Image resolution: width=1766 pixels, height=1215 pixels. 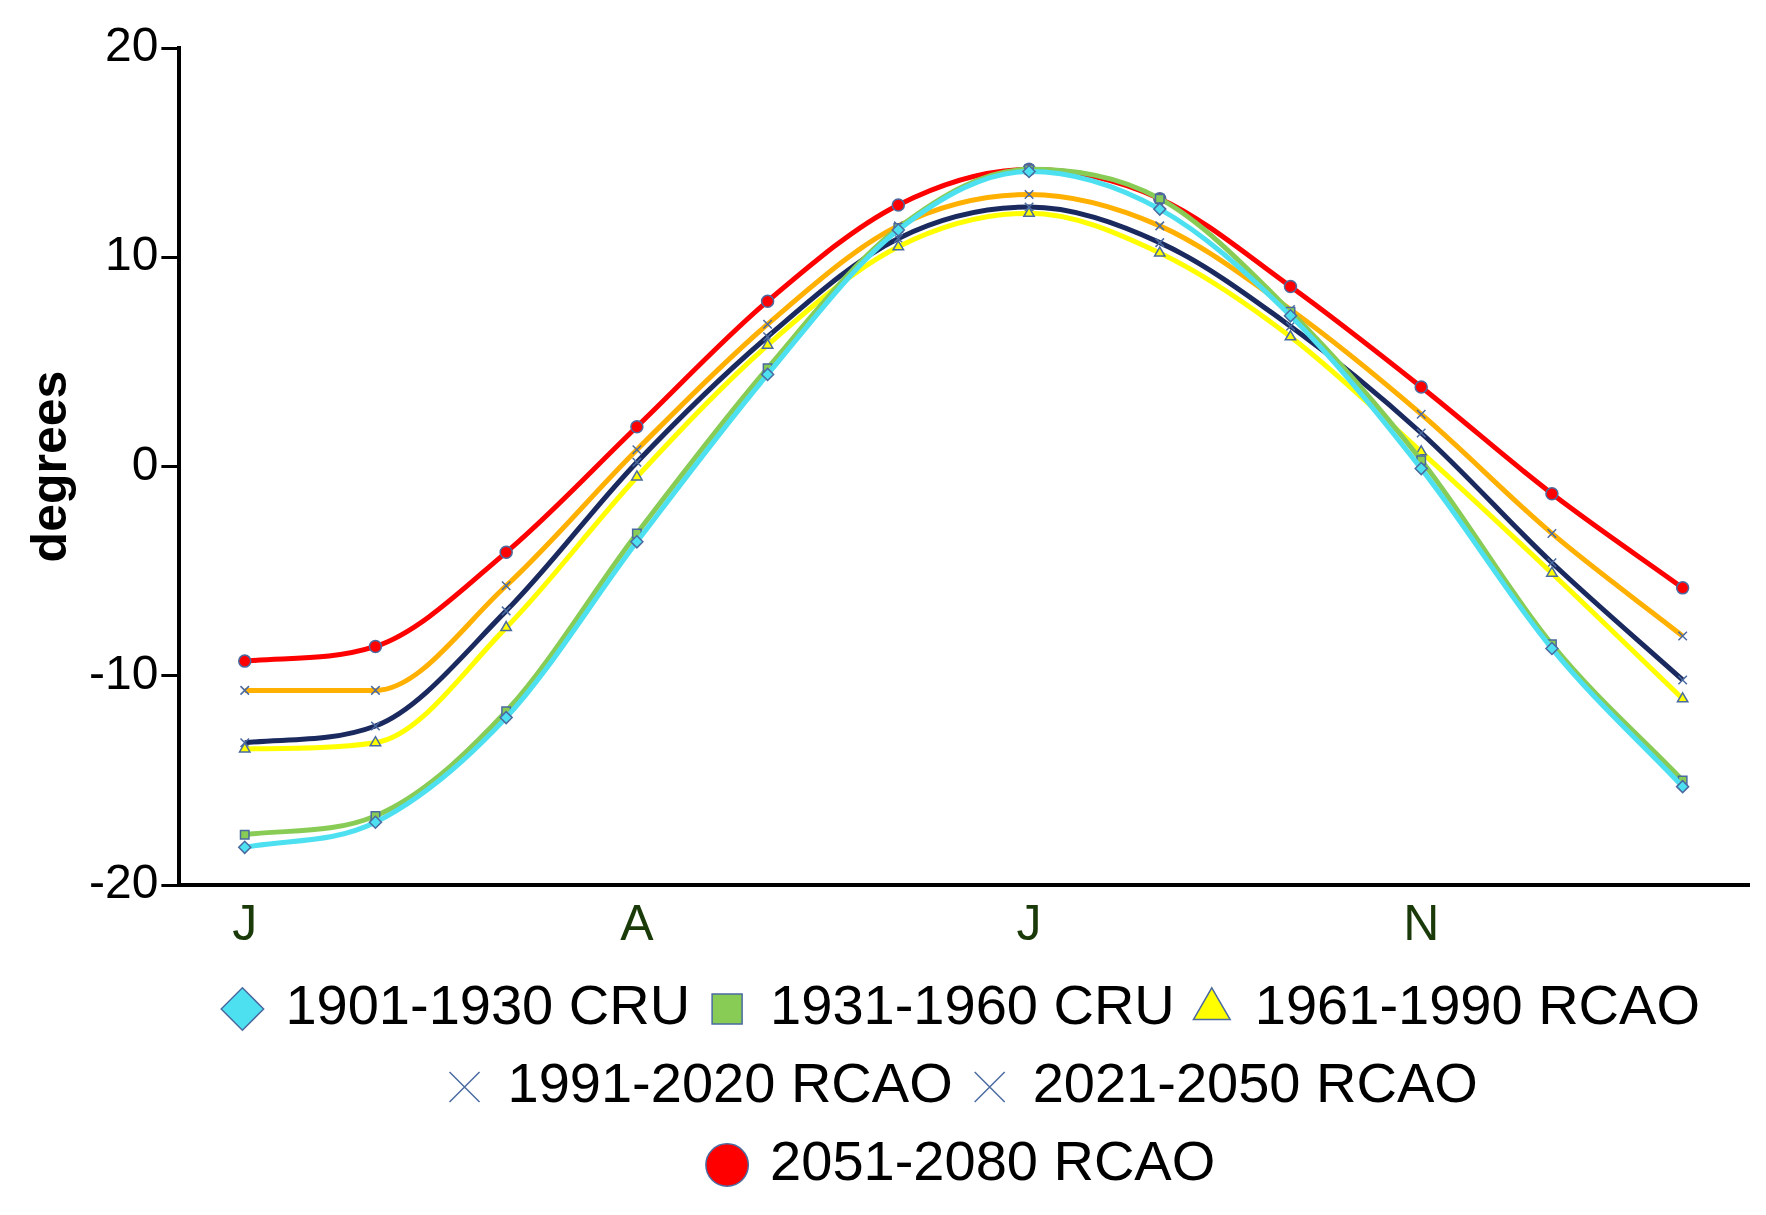 I want to click on legend-label: 2051-2080 RCAO, so click(x=993, y=1161).